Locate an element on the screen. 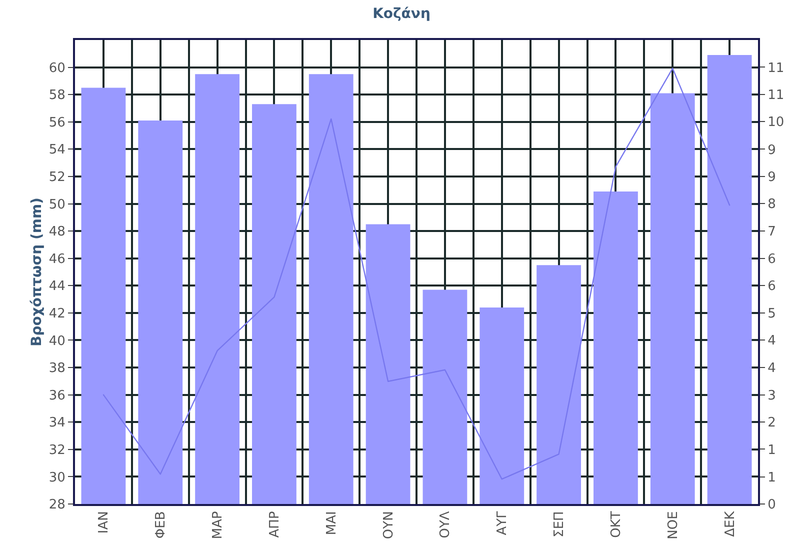 Image resolution: width=803 pixels, height=551 pixels. x-tick-label: ΔΕΚ is located at coordinates (730, 523).